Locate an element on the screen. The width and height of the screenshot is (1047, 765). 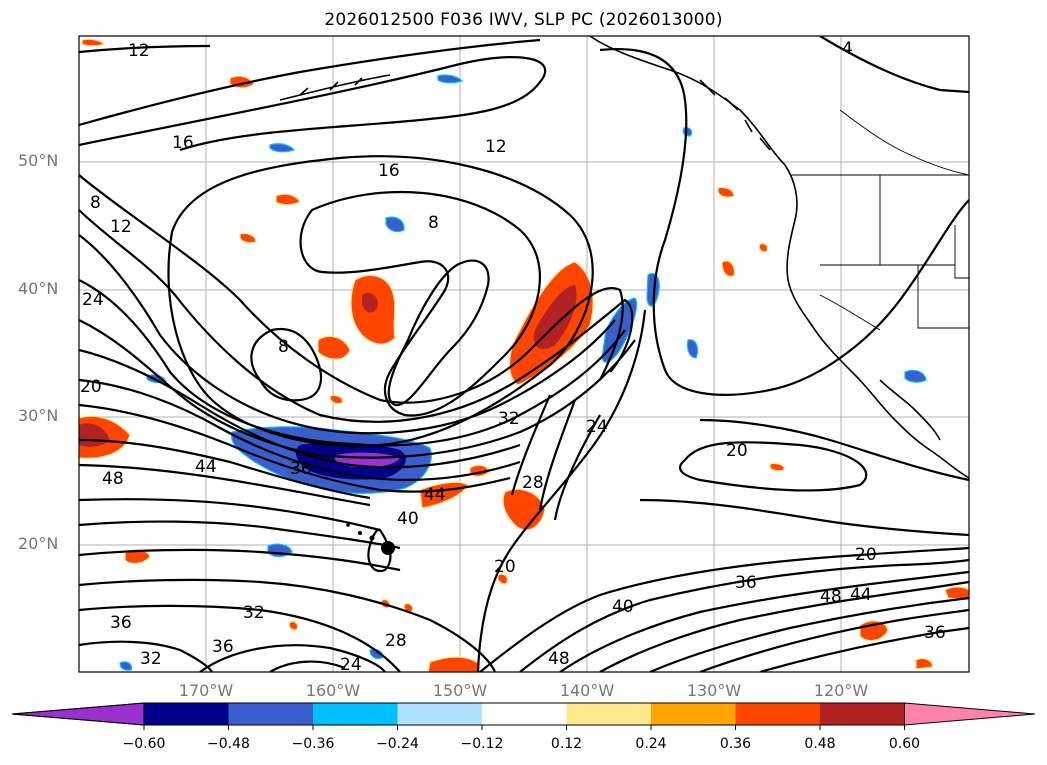
lat-label: 50°N is located at coordinates (38, 160).